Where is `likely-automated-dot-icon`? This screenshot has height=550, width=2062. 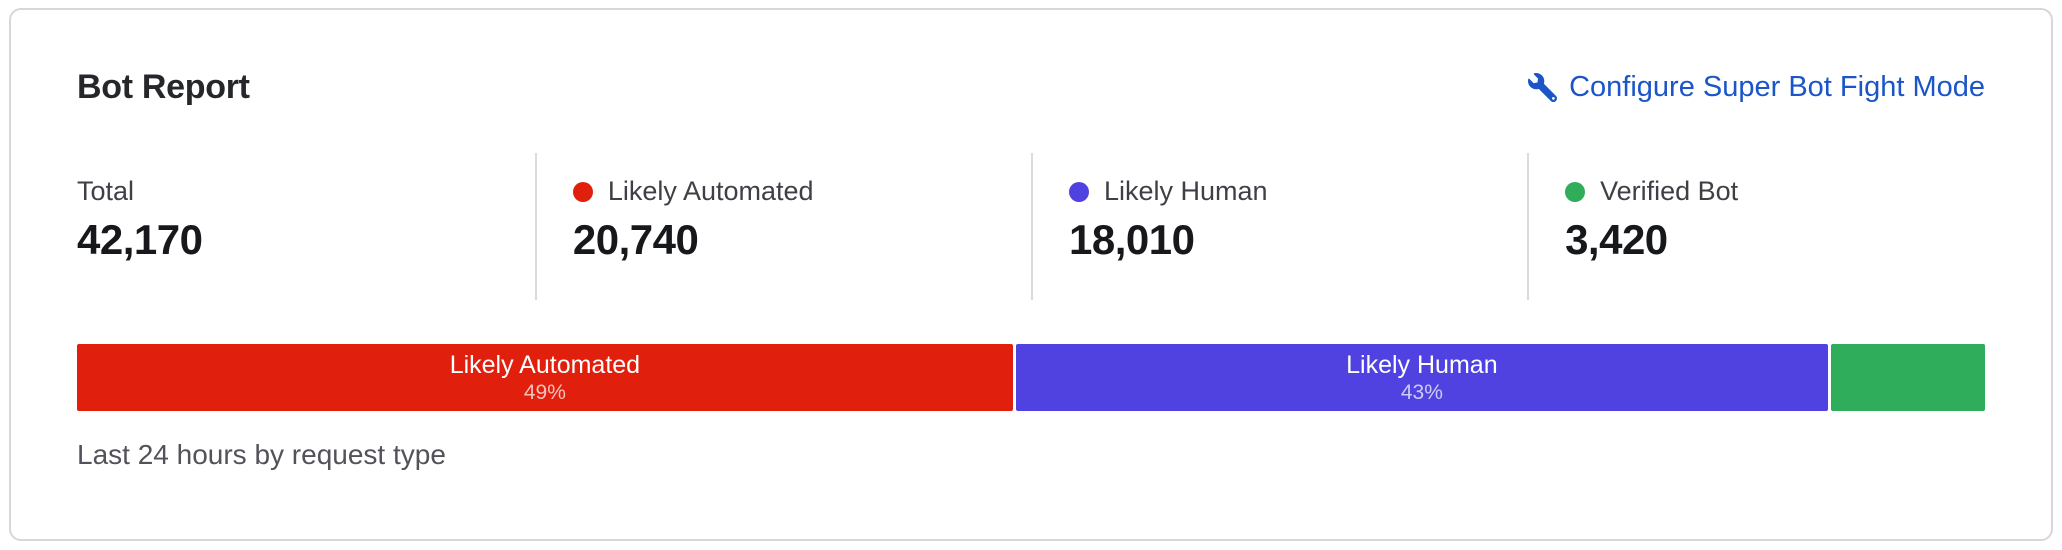
likely-automated-dot-icon is located at coordinates (582, 191).